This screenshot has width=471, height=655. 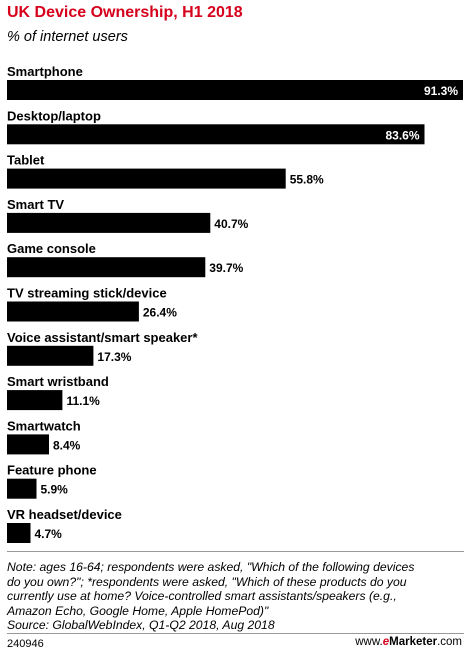 I want to click on value-label-tv-streaming-stick-device: 26.4%, so click(x=160, y=313).